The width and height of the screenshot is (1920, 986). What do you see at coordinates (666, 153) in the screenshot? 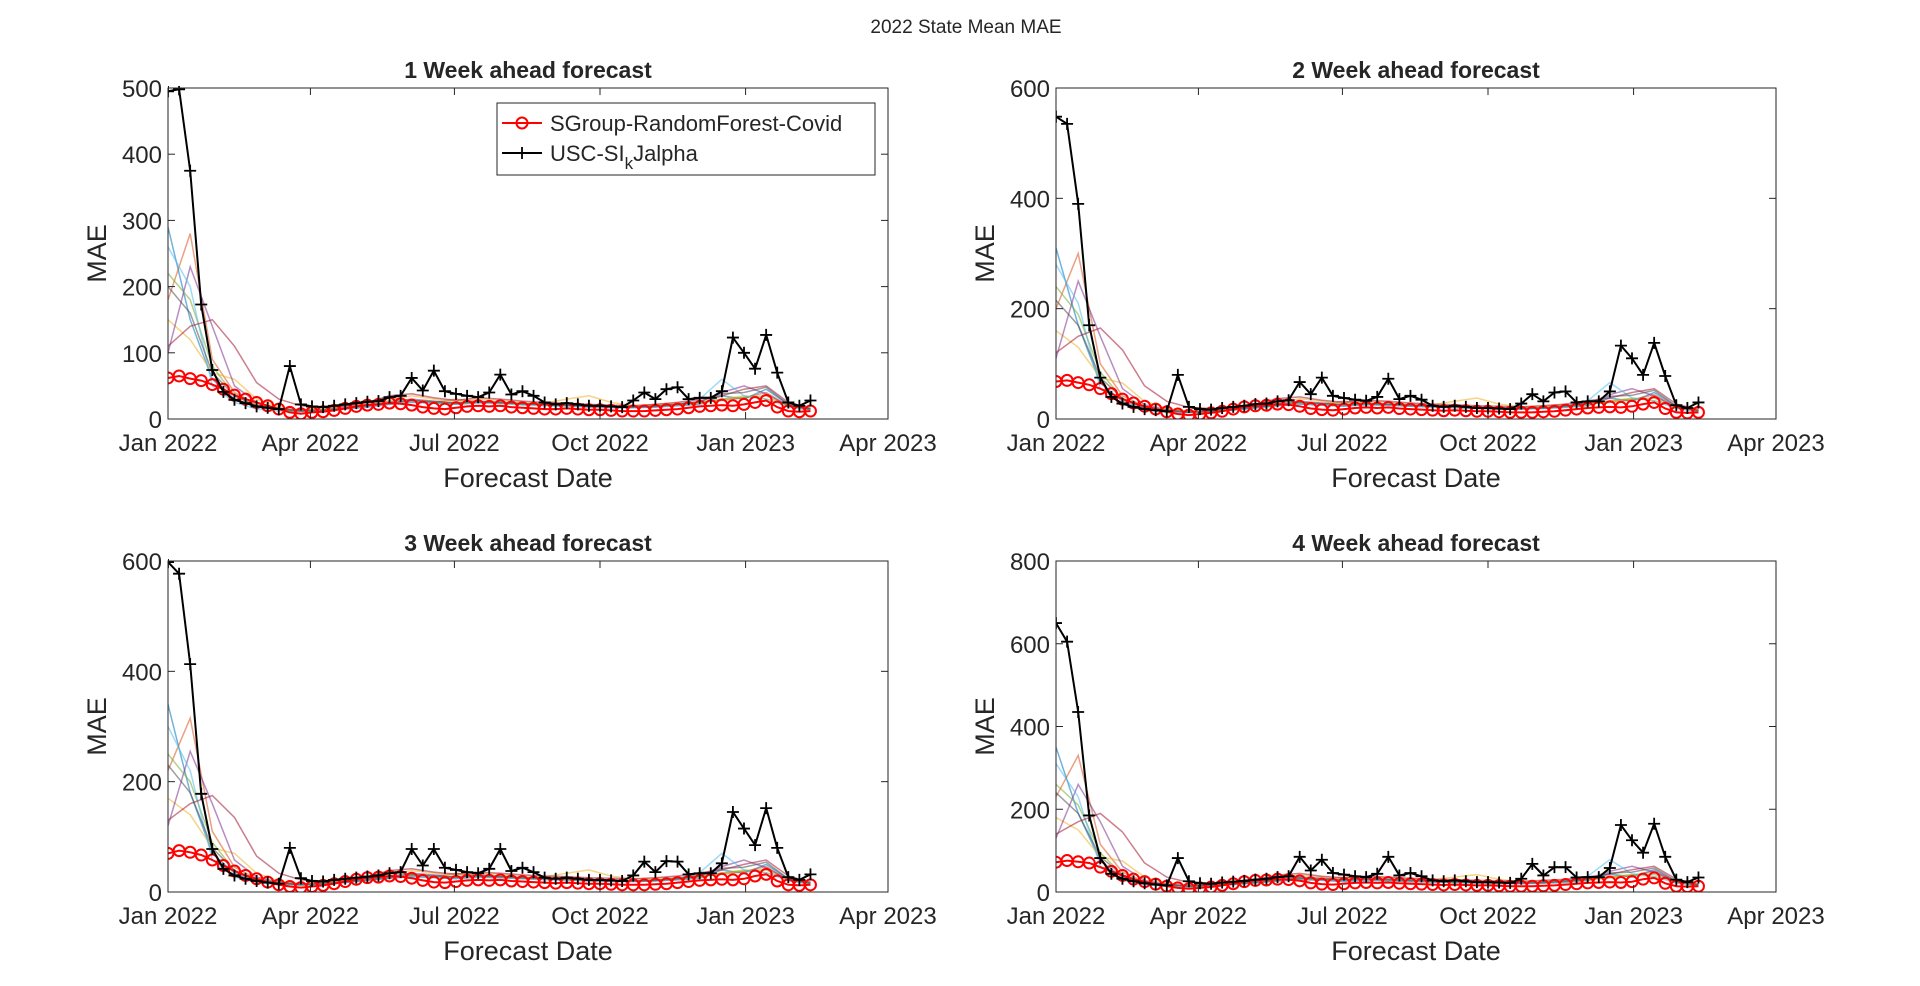
I see `legend-label-part: Jalpha` at bounding box center [666, 153].